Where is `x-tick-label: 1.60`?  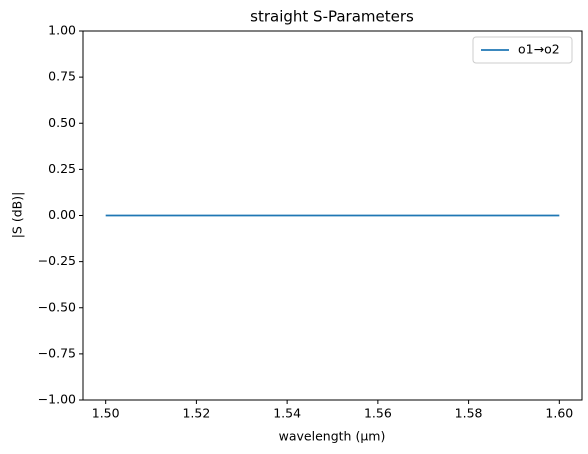 x-tick-label: 1.60 is located at coordinates (559, 413).